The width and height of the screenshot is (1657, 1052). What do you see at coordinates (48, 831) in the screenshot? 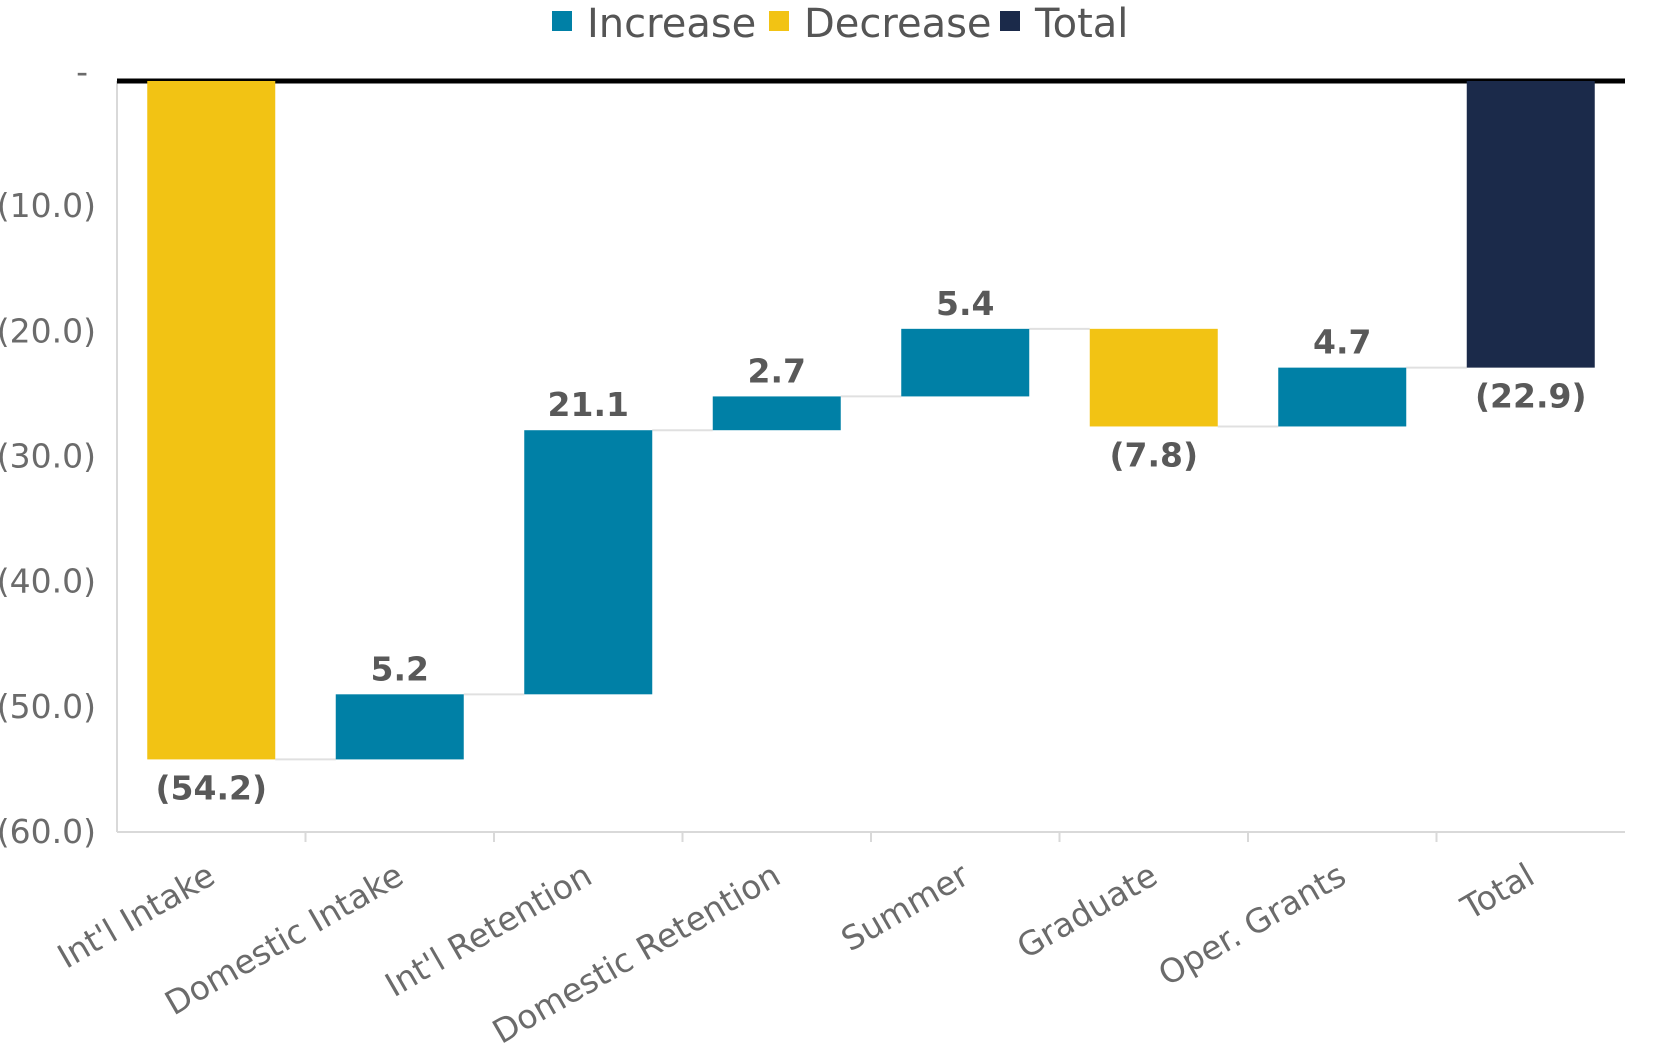
I see `y-tick-label: (60.0)` at bounding box center [48, 831].